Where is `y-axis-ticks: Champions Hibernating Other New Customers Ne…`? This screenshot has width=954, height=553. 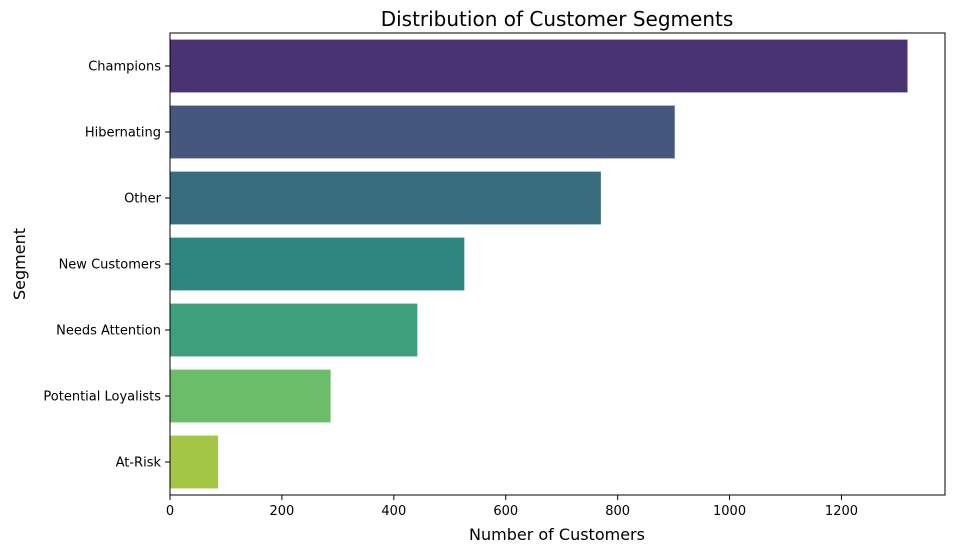 y-axis-ticks: Champions Hibernating Other New Customers Ne… is located at coordinates (106, 265).